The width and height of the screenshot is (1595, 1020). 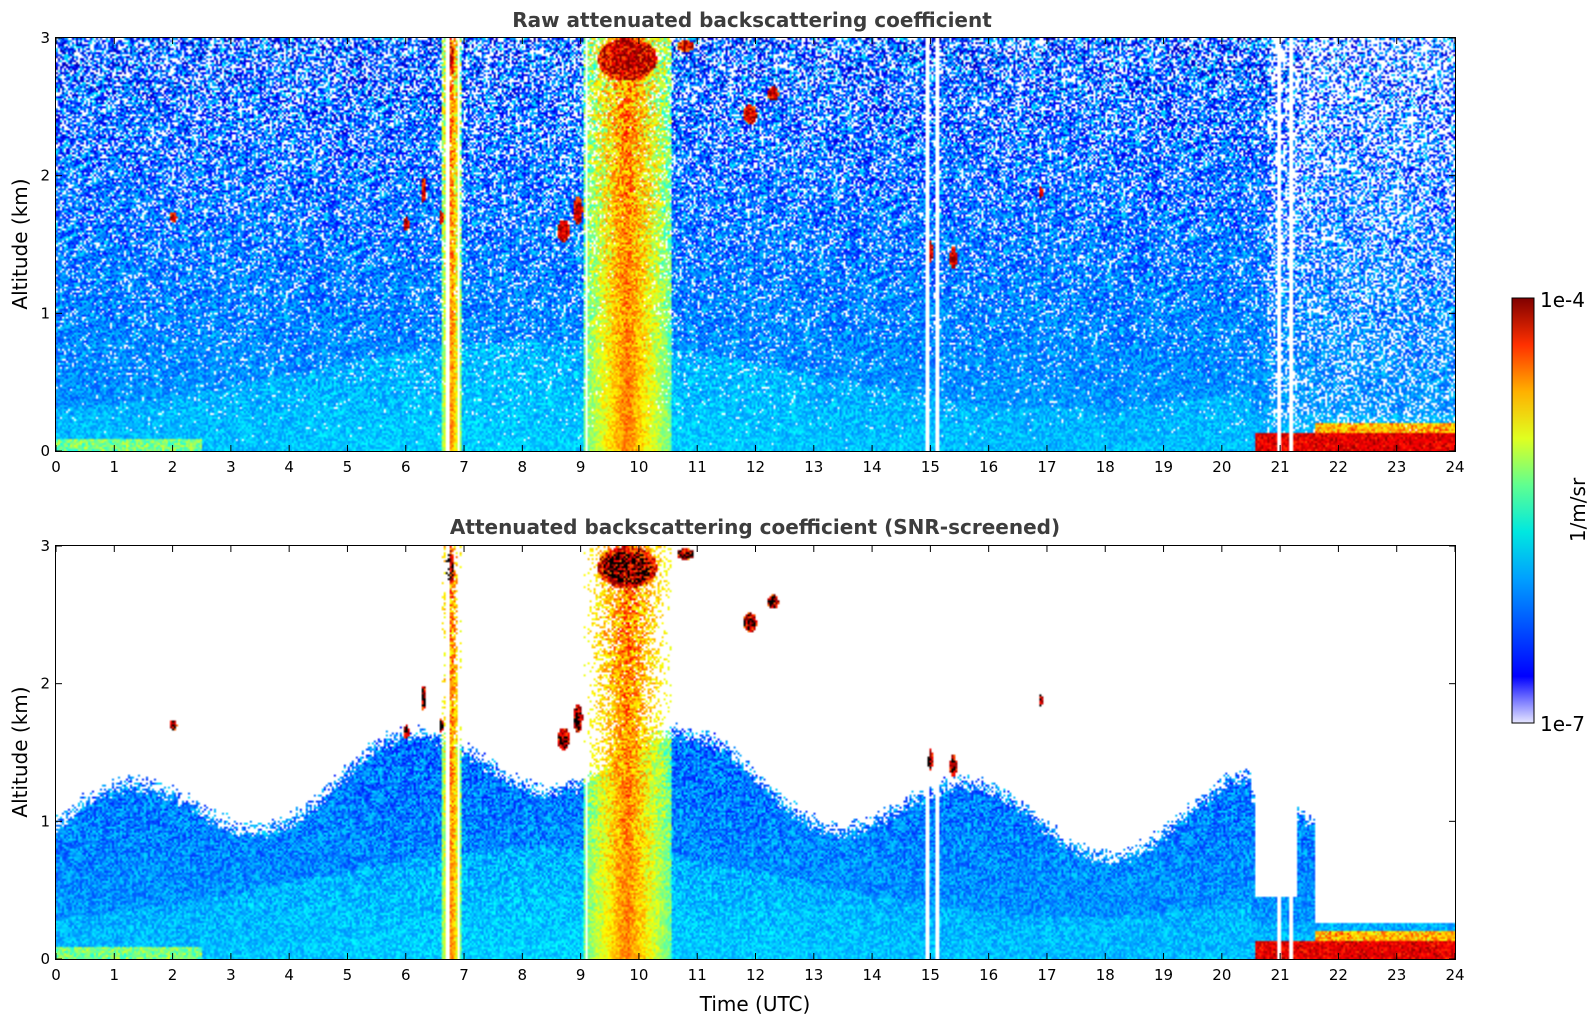 I want to click on panel1-xtick-label-7: 7, so click(x=464, y=467).